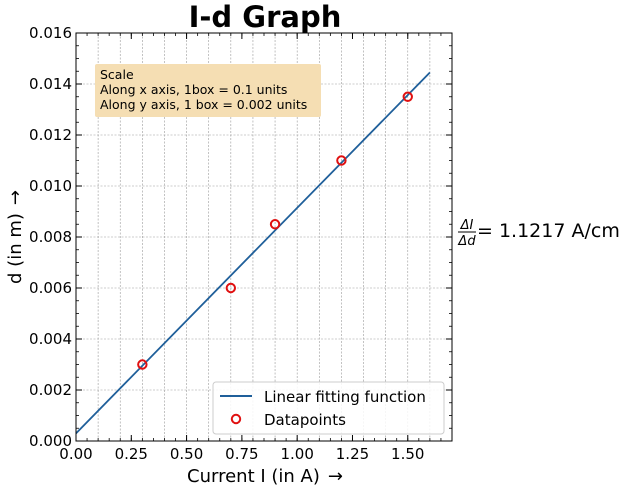 The image size is (632, 489). Describe the element at coordinates (466, 241) in the screenshot. I see `slope-denominator: Δd` at that location.